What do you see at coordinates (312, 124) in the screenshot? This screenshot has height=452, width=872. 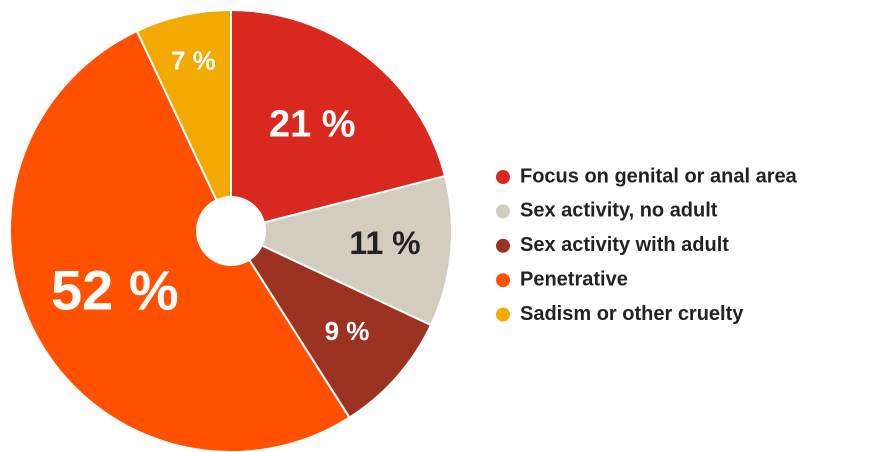 I see `slice-label: 21 %` at bounding box center [312, 124].